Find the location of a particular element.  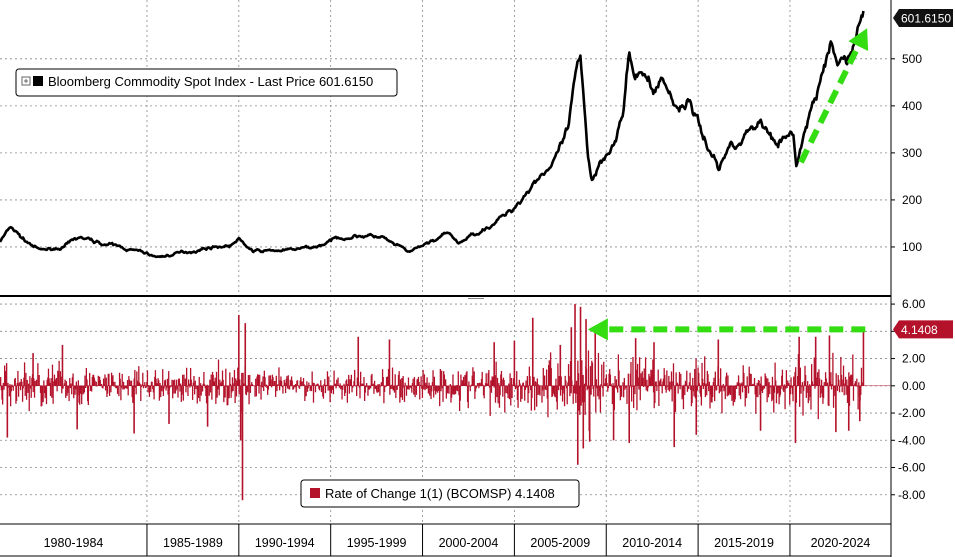

bottom-ytick-label: -8.00 is located at coordinates (912, 495).